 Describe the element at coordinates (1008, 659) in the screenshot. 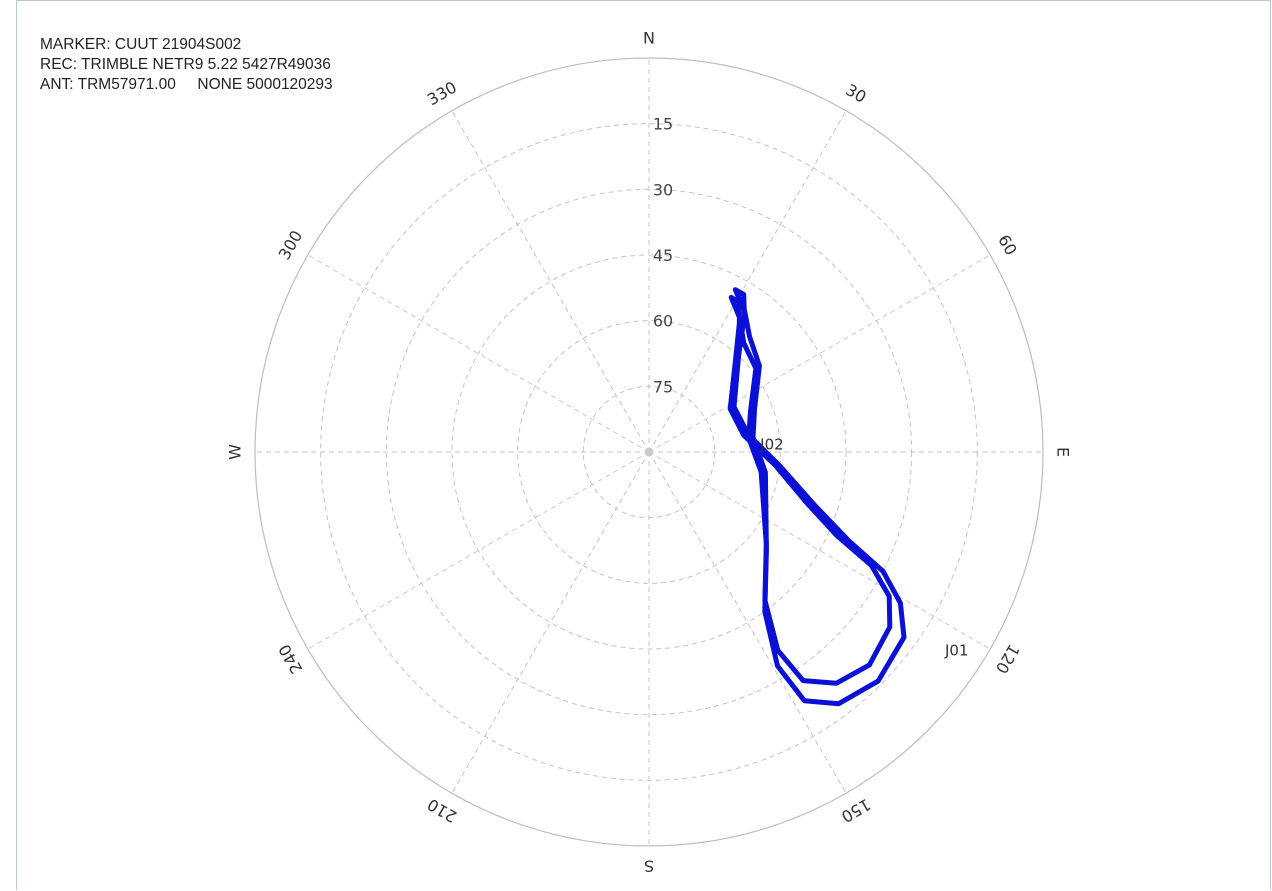

I see `azimuth-label-120: 120` at that location.